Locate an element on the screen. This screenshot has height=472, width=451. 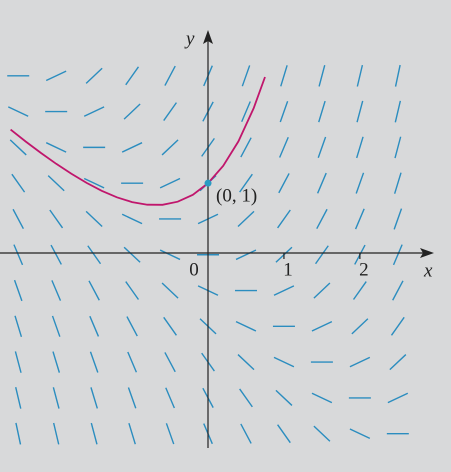
x-axis-label: x is located at coordinates (428, 270).